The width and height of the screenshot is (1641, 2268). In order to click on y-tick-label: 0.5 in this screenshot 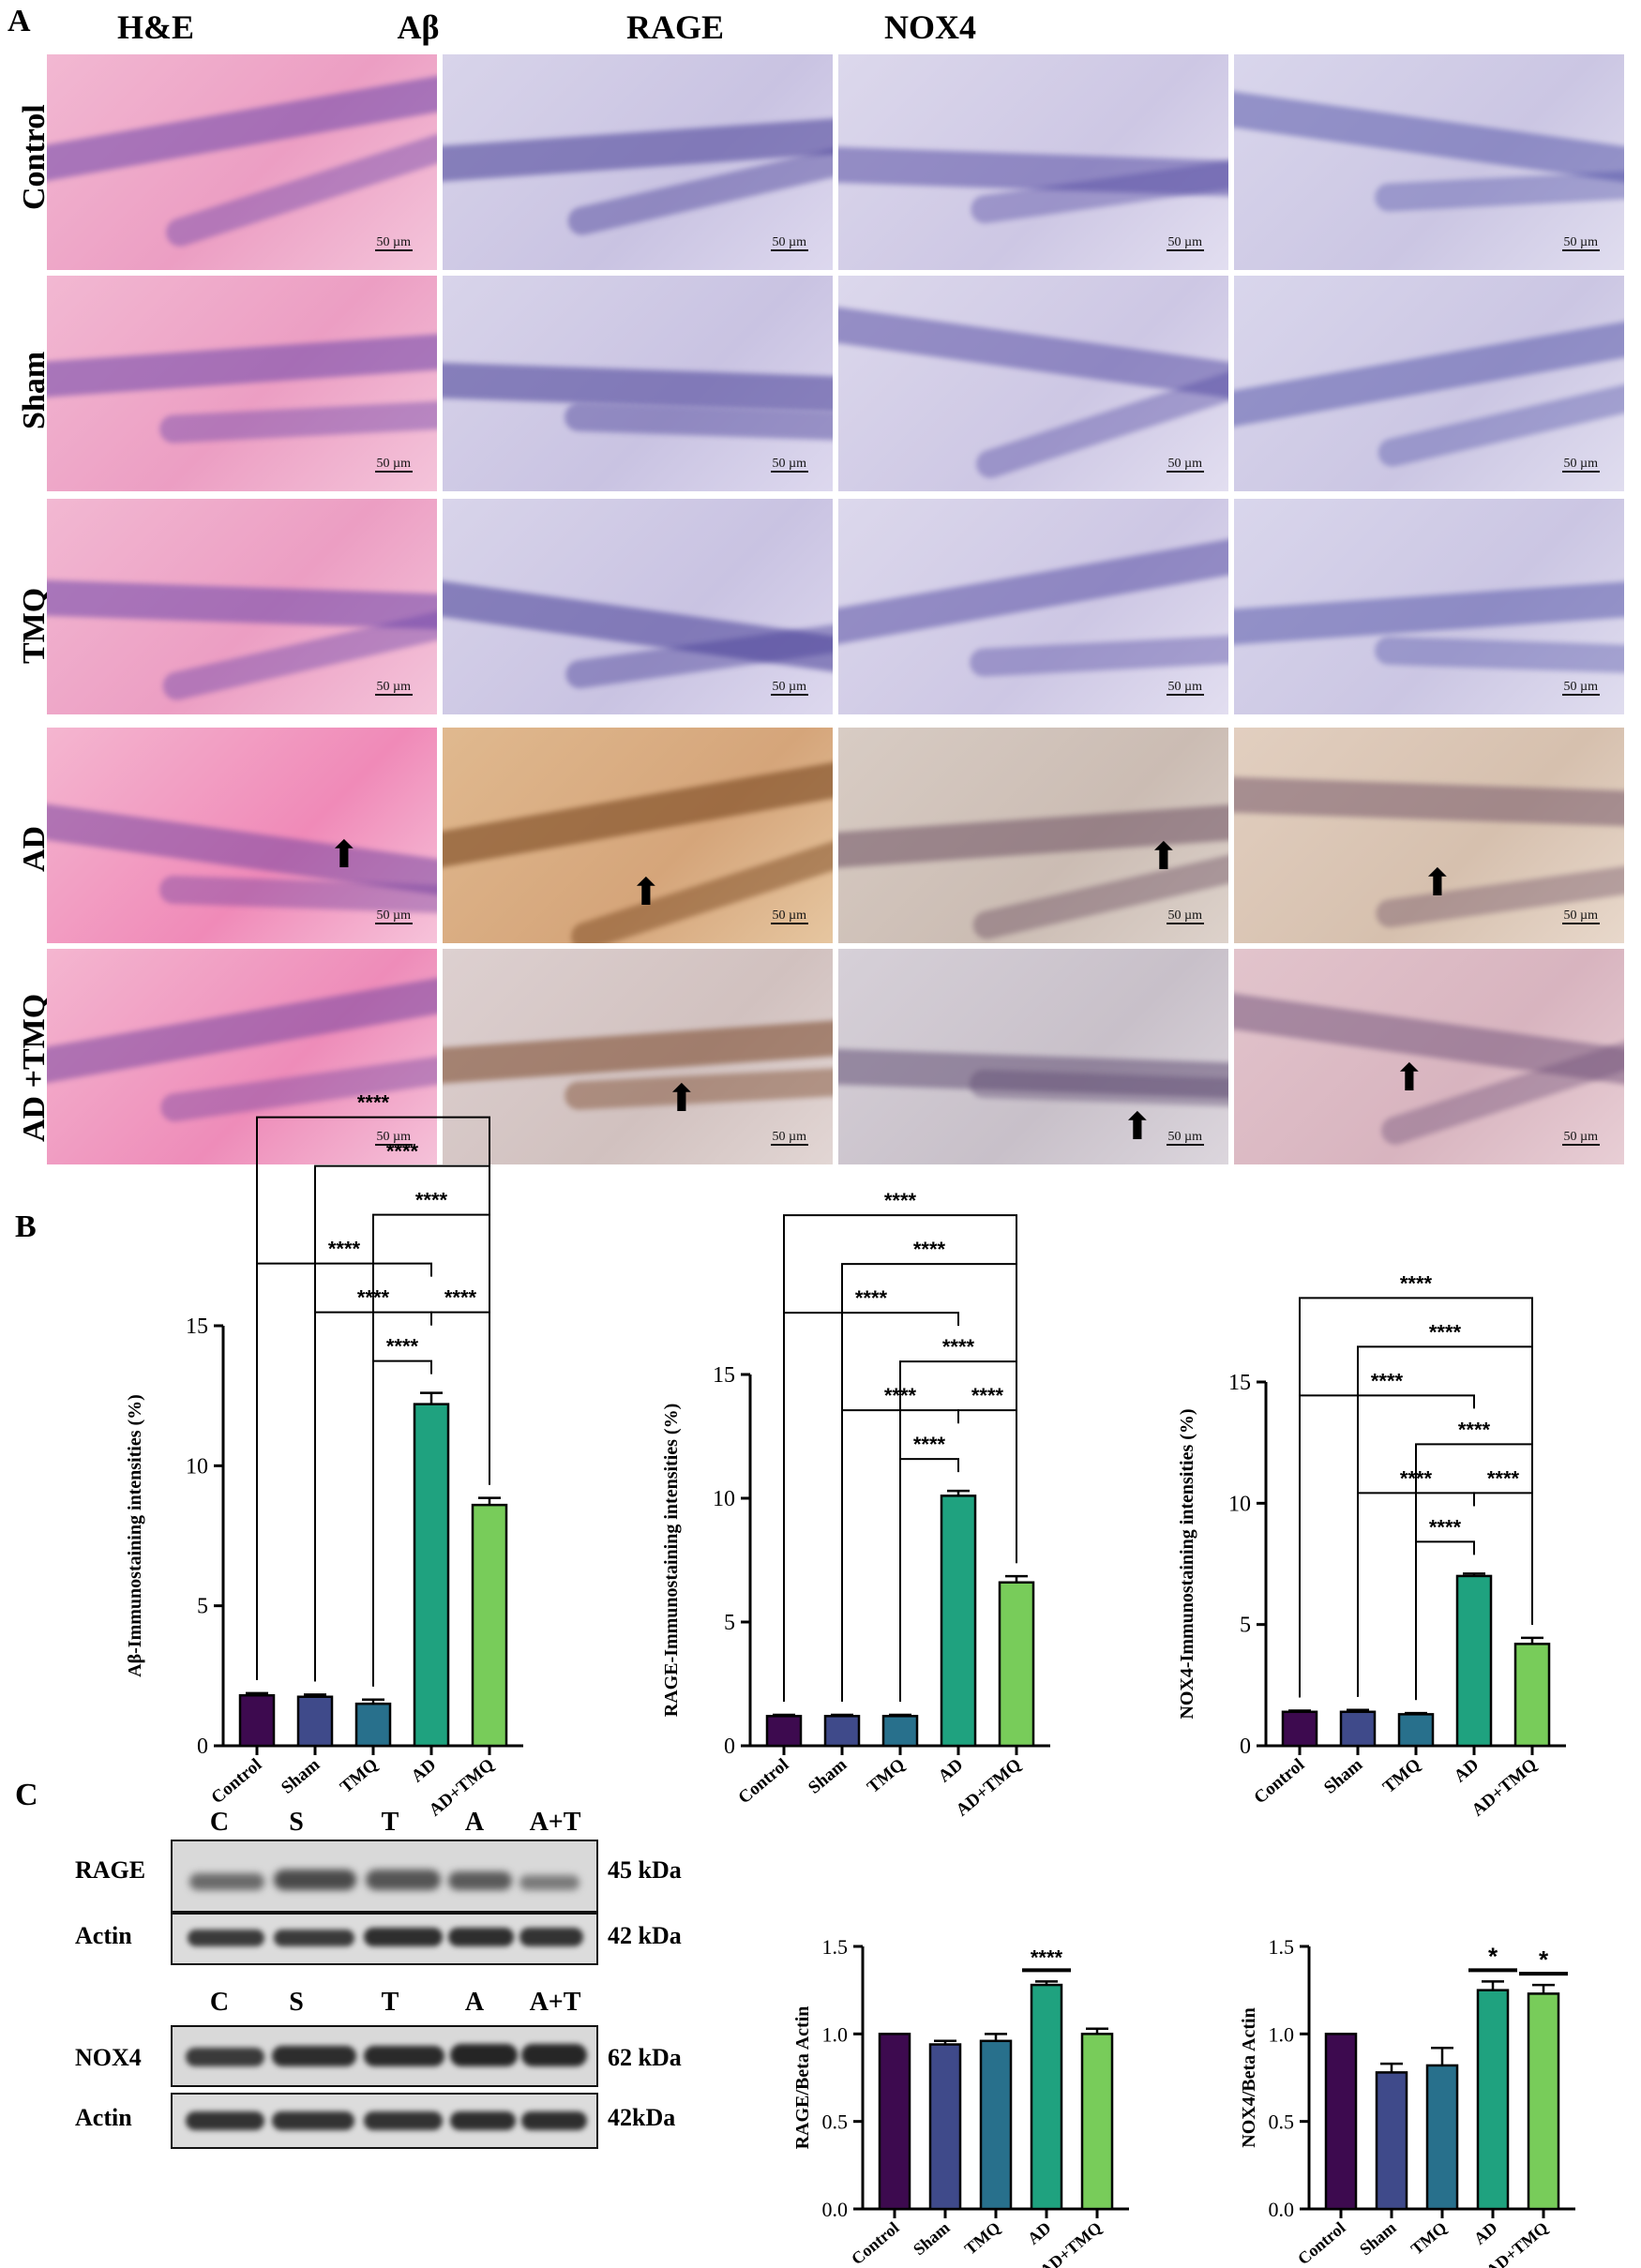, I will do `click(1282, 2122)`.